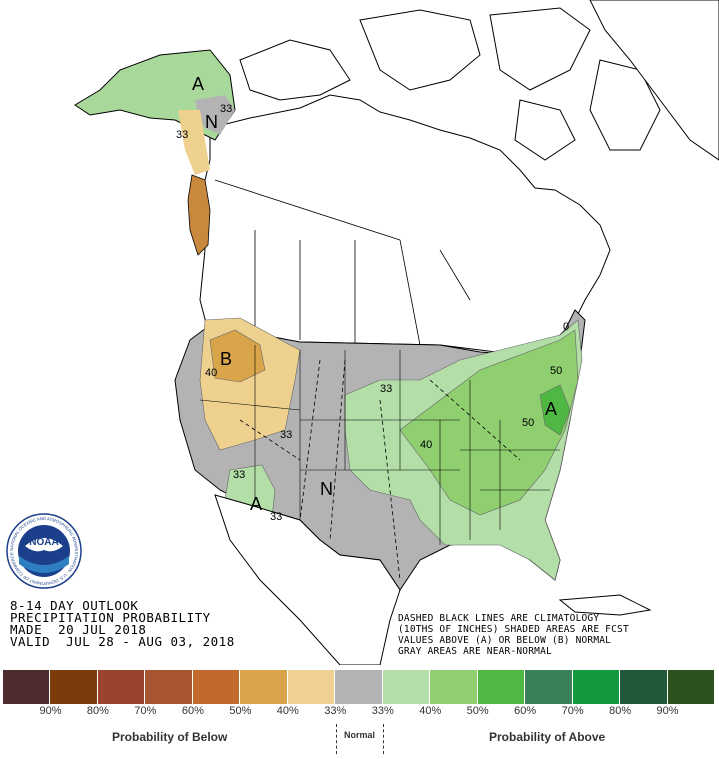 The image size is (719, 759). I want to click on map-label-midwest-33: 33, so click(386, 389).